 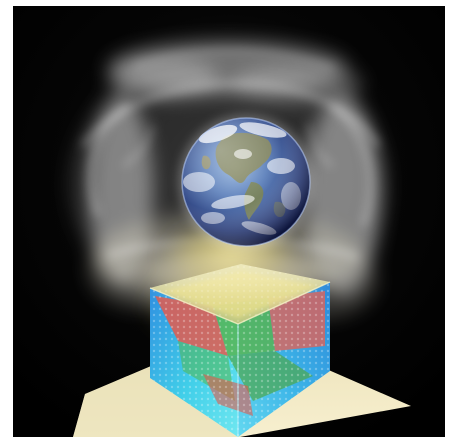 I want to click on earth-globe, so click(x=246, y=182).